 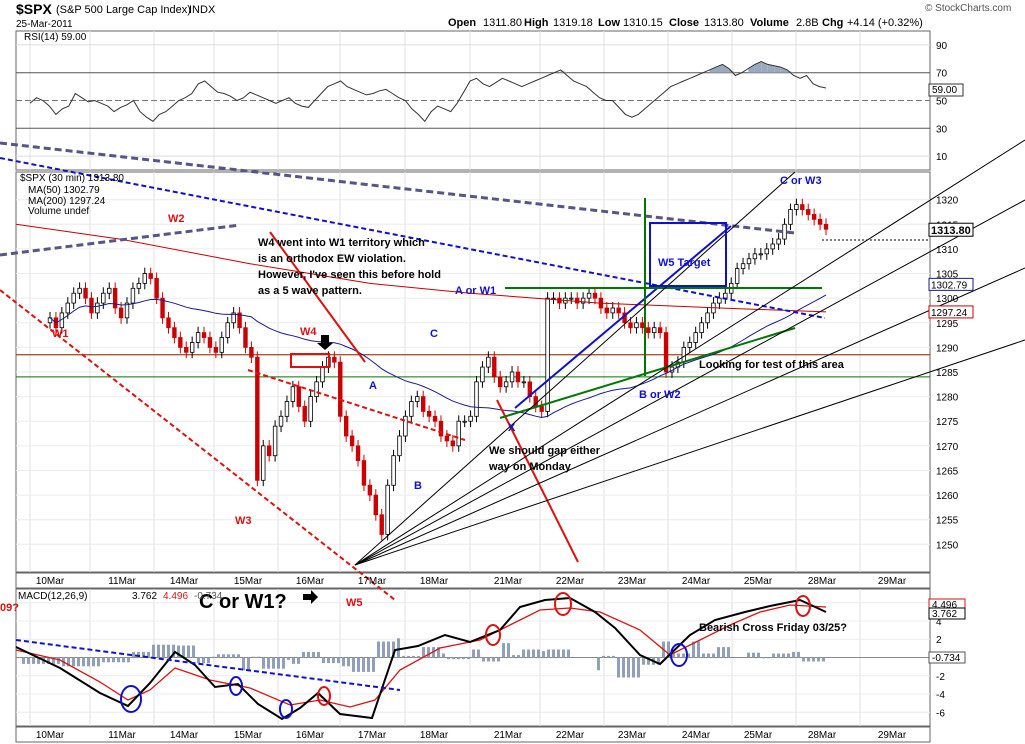 I want to click on annotation-b_or_w2: B or W2, so click(x=660, y=395).